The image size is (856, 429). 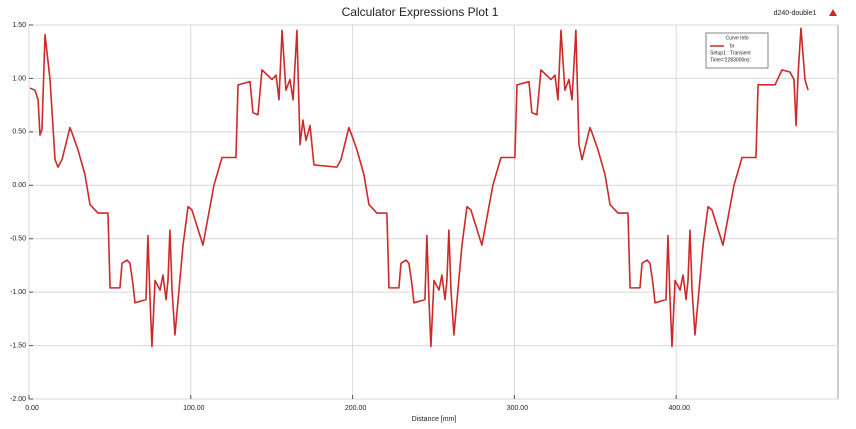 What do you see at coordinates (19, 132) in the screenshot?
I see `y-tick-label: 0.50` at bounding box center [19, 132].